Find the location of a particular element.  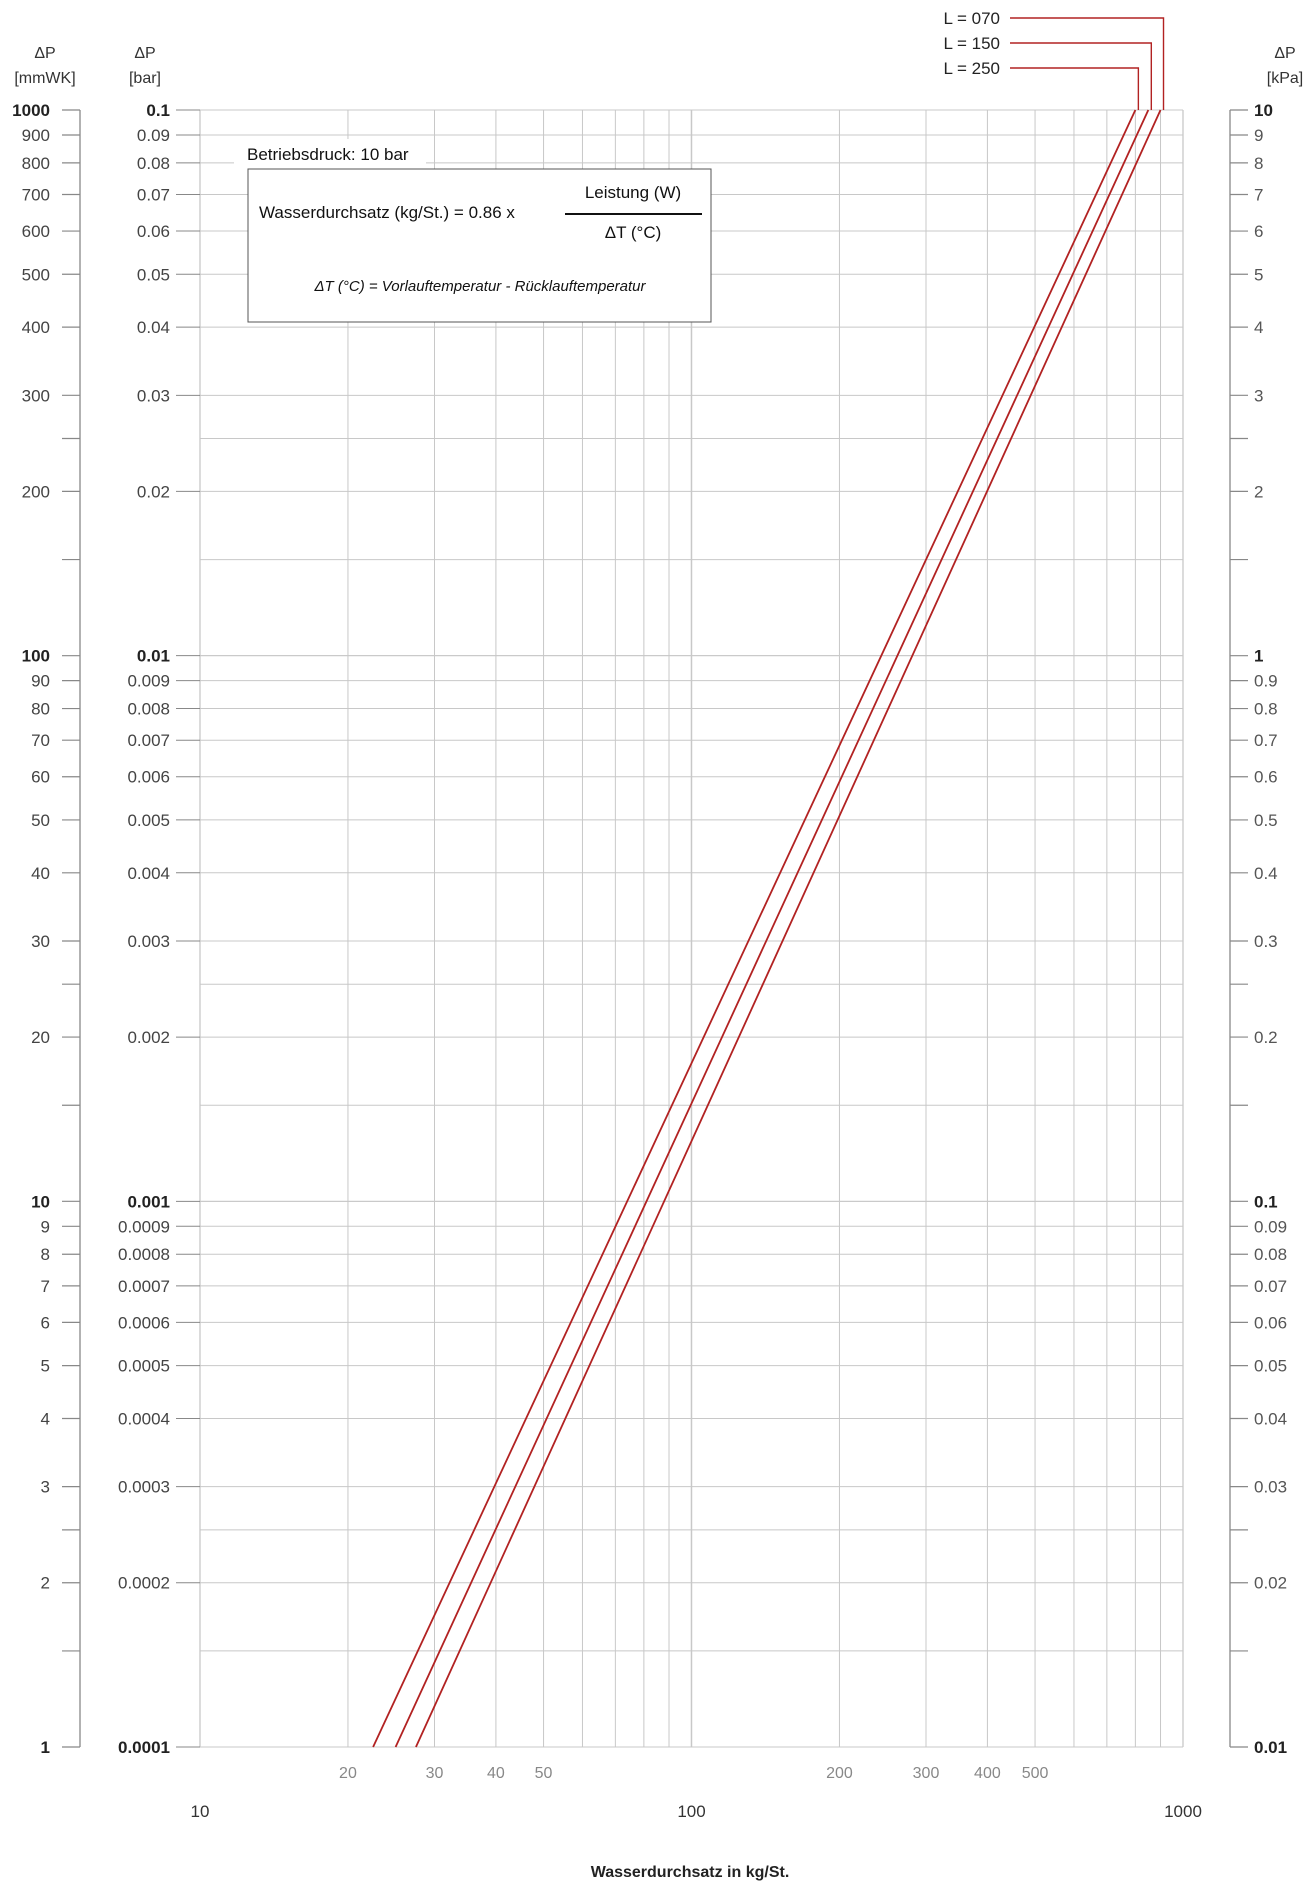

mmwk-tick-label: 100 is located at coordinates (36, 656).